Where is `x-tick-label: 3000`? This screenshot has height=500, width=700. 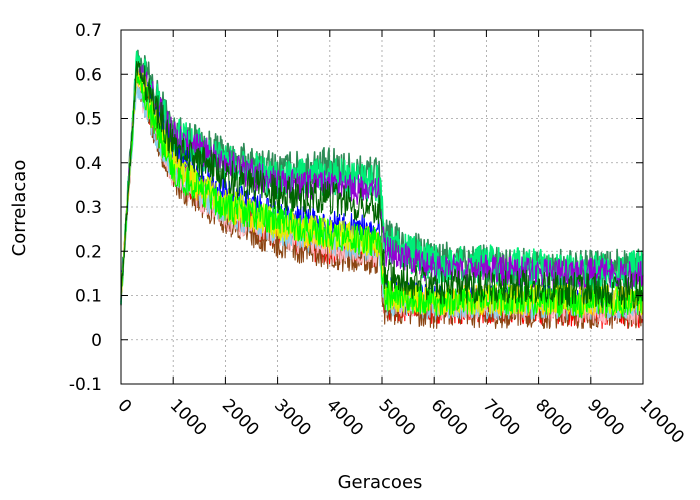
x-tick-label: 3000 is located at coordinates (292, 417).